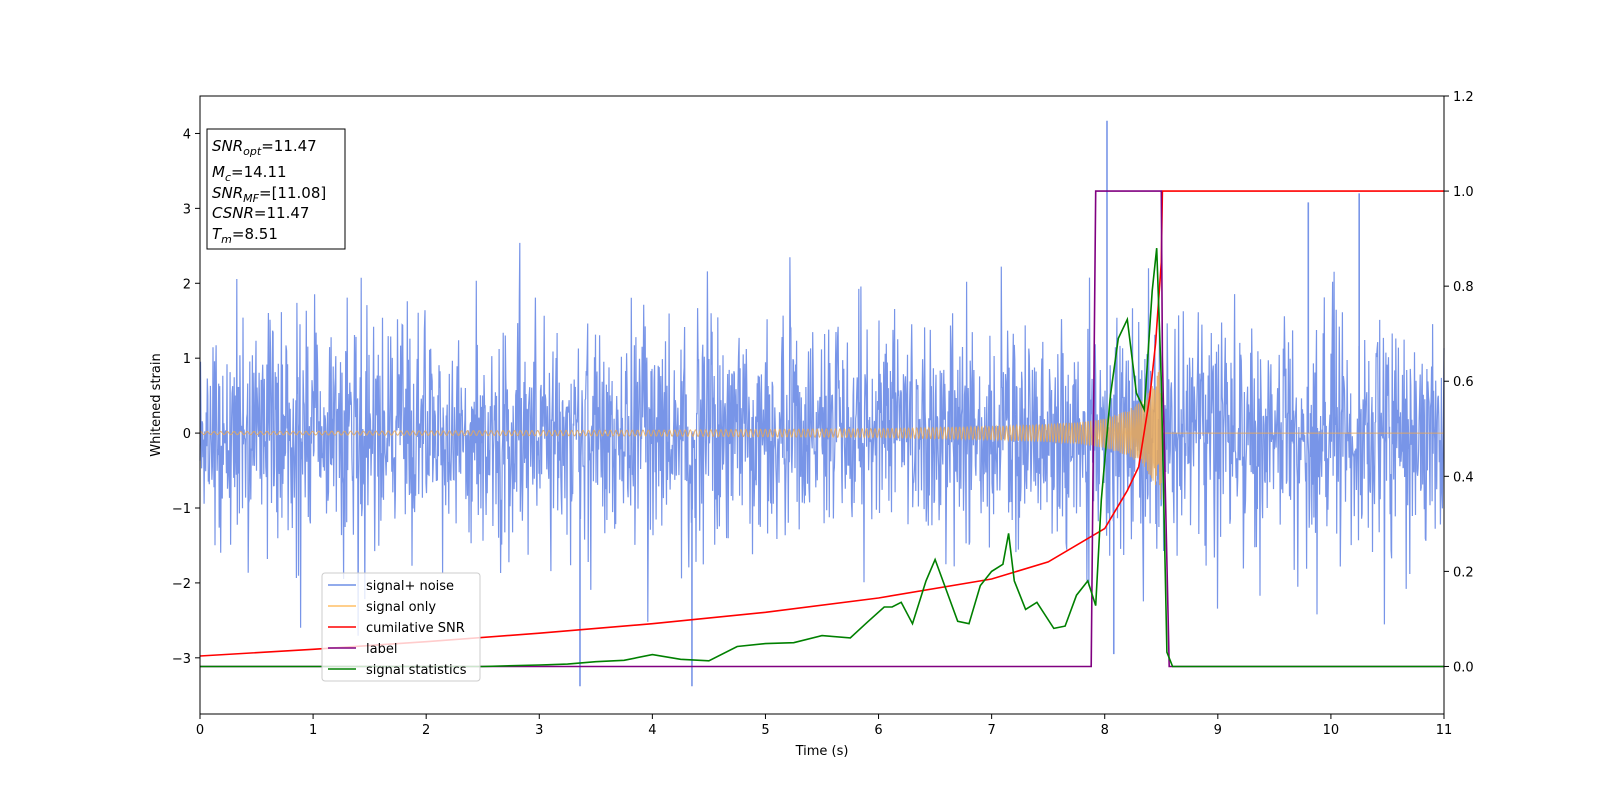 The image size is (1600, 800). Describe the element at coordinates (822, 751) in the screenshot. I see `x-axis-title: Time (s)` at that location.